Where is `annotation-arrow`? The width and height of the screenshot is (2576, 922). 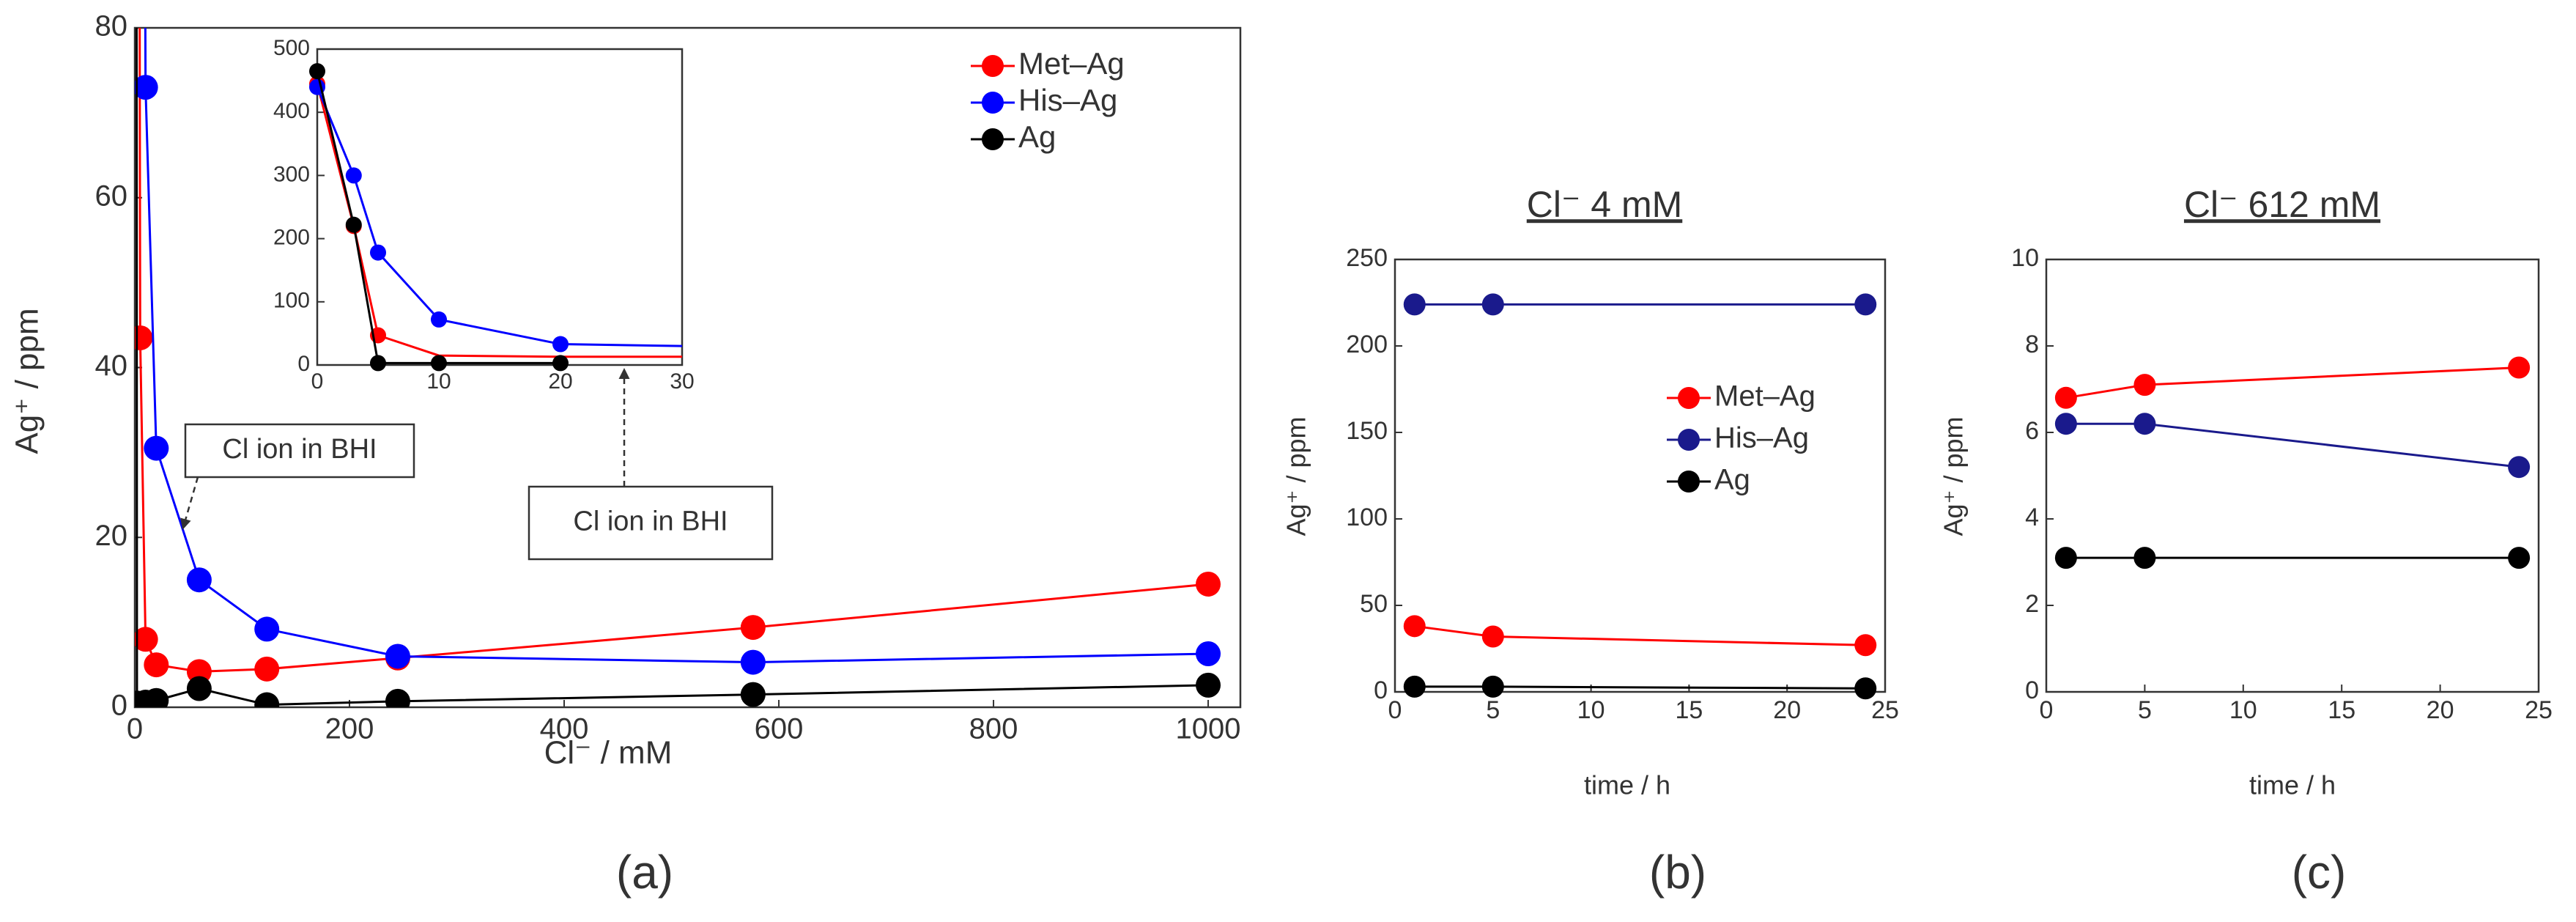 annotation-arrow is located at coordinates (189, 503).